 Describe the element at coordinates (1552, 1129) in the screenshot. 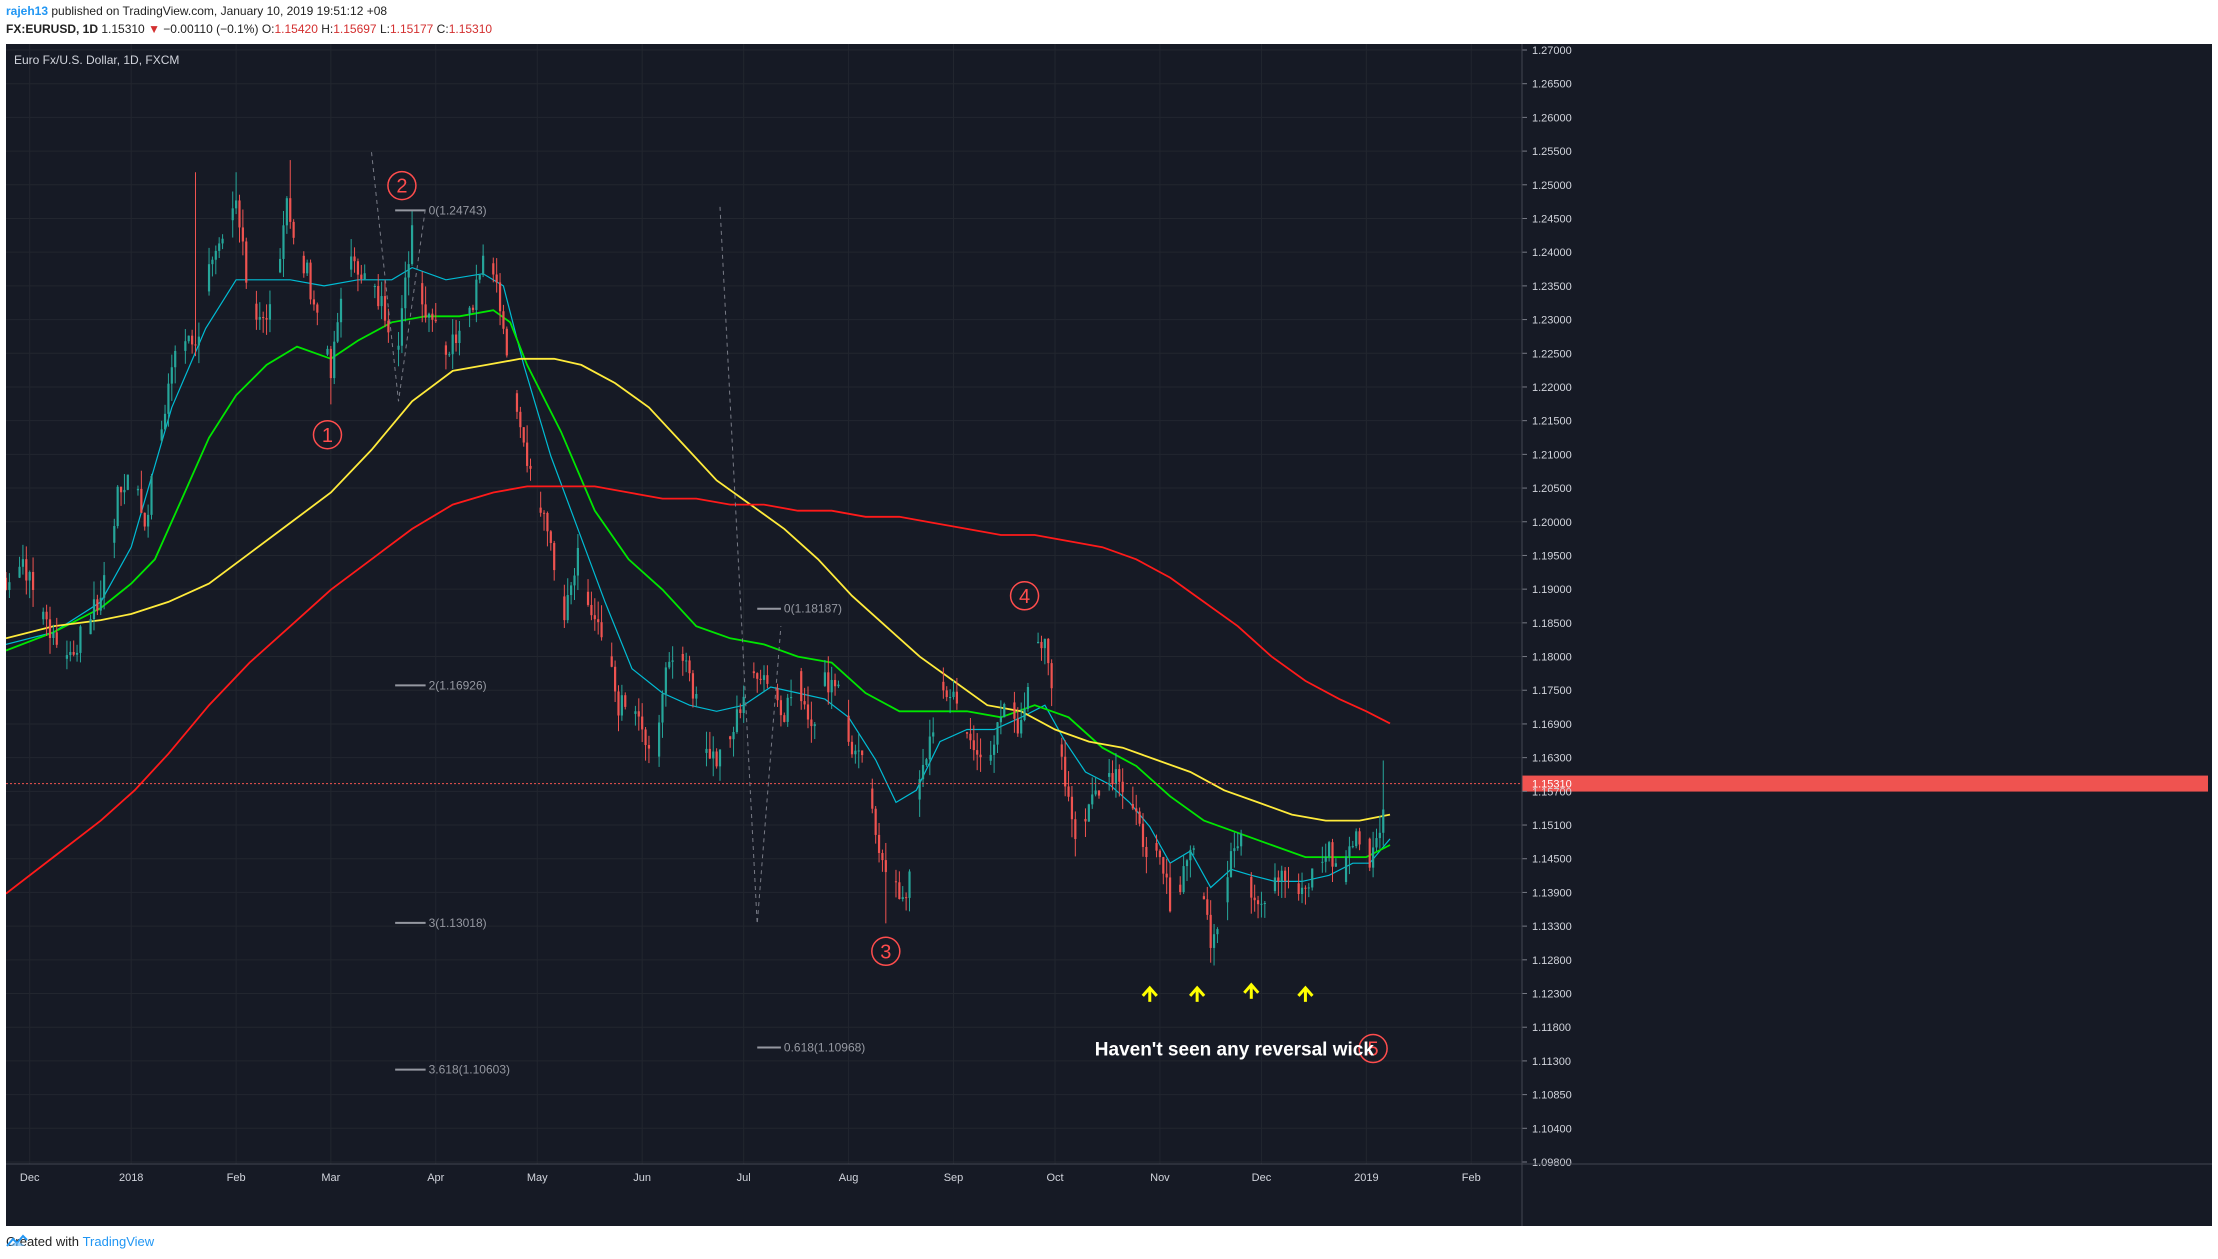

I see `price-tick-label: 1.10400` at that location.